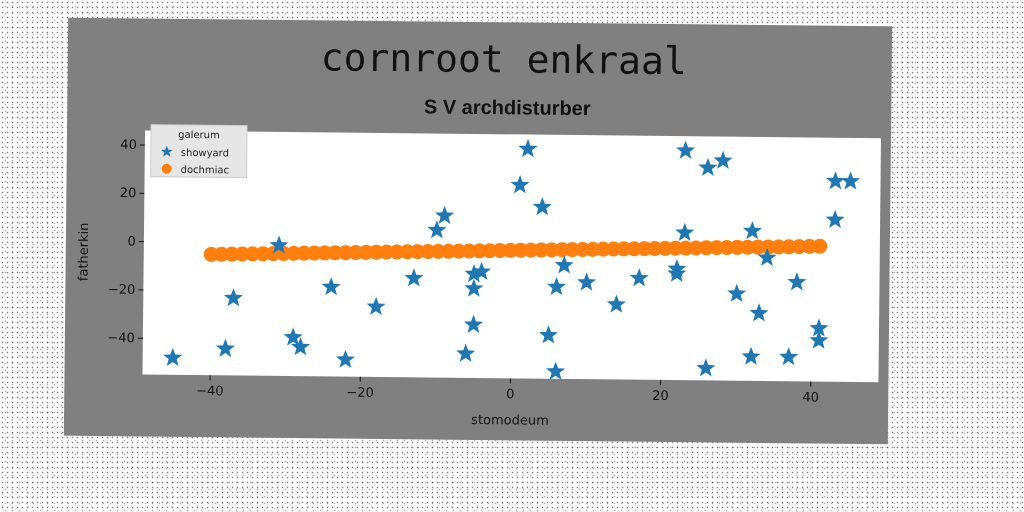 Image resolution: width=1024 pixels, height=512 pixels. I want to click on legend: galerum showyard dochmiac, so click(199, 151).